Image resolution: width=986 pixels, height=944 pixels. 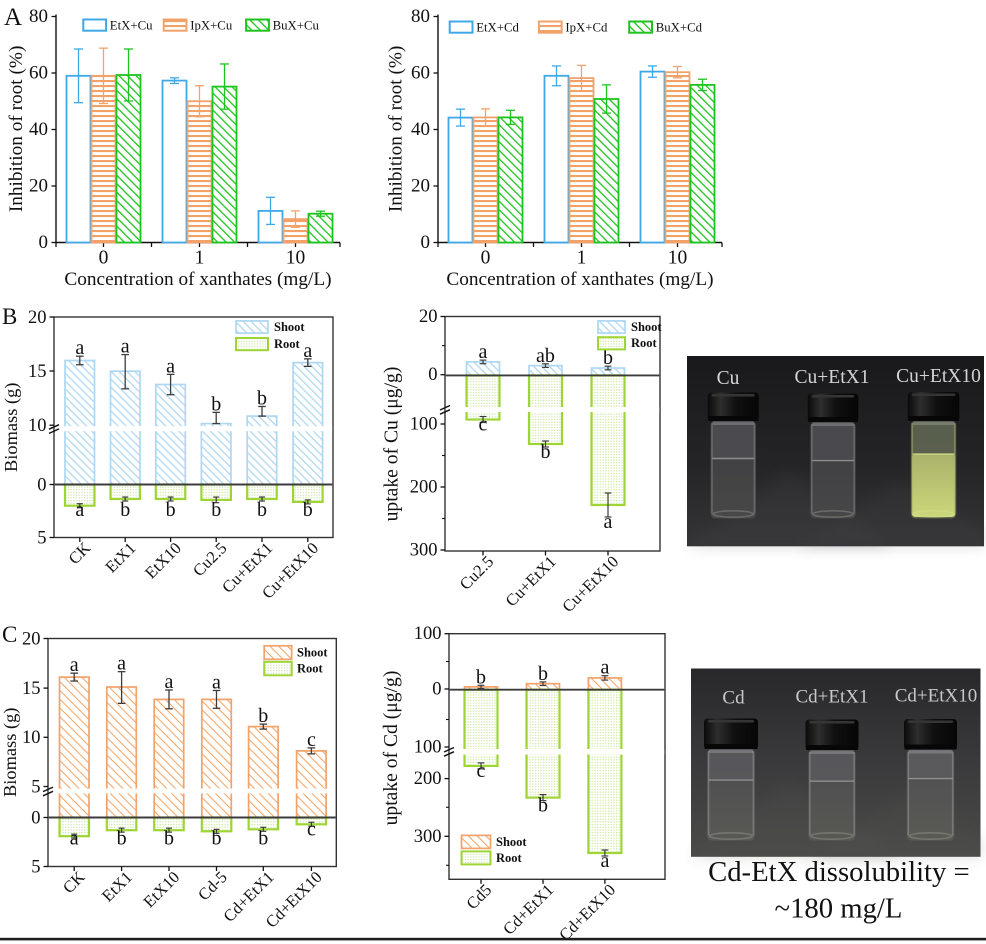 I want to click on svg-text: A, so click(x=13, y=17).